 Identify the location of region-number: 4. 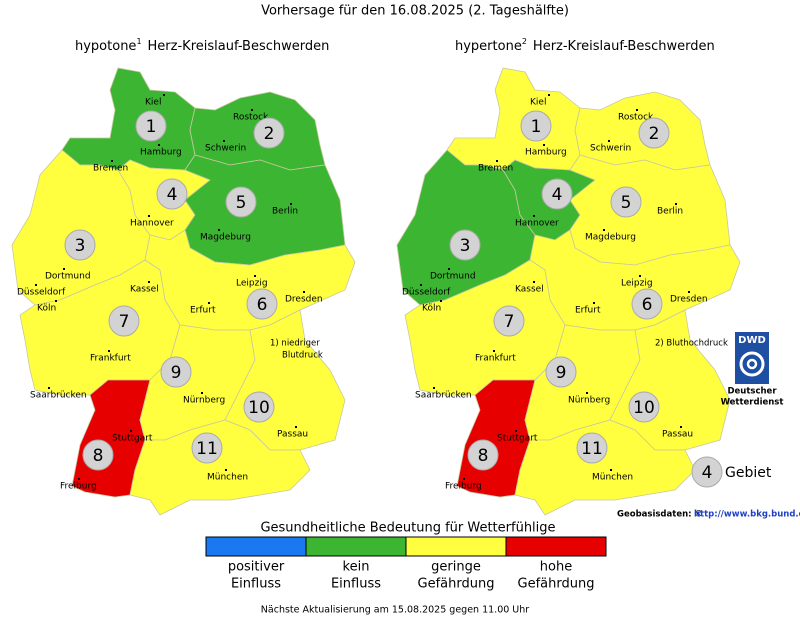
(172, 195).